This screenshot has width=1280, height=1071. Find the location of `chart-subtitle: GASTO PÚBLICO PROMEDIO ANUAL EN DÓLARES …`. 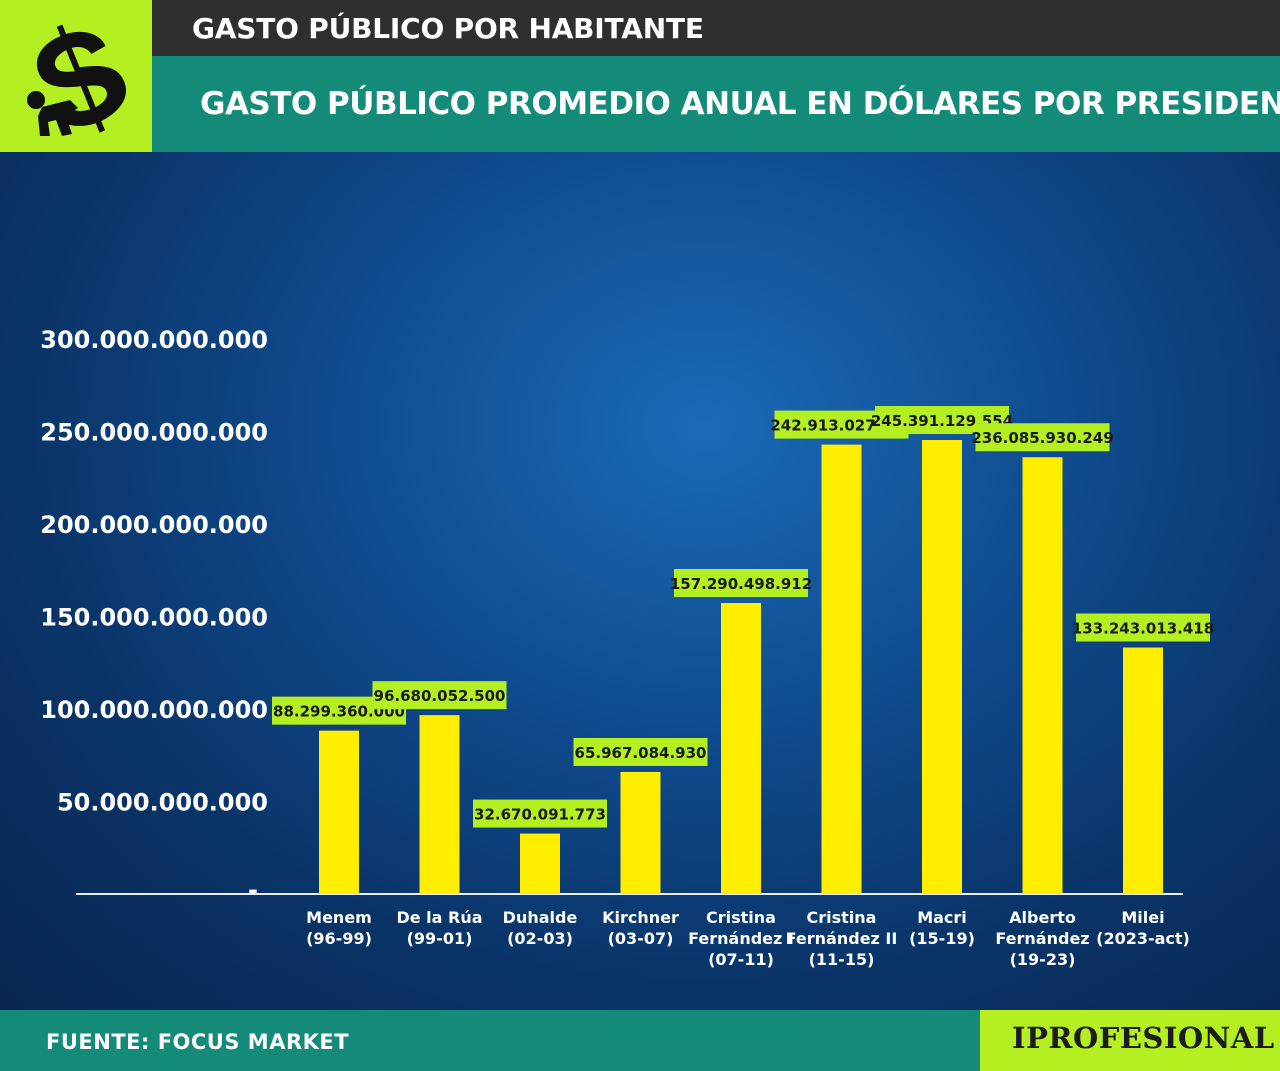

chart-subtitle: GASTO PÚBLICO PROMEDIO ANUAL EN DÓLARES … is located at coordinates (740, 104).